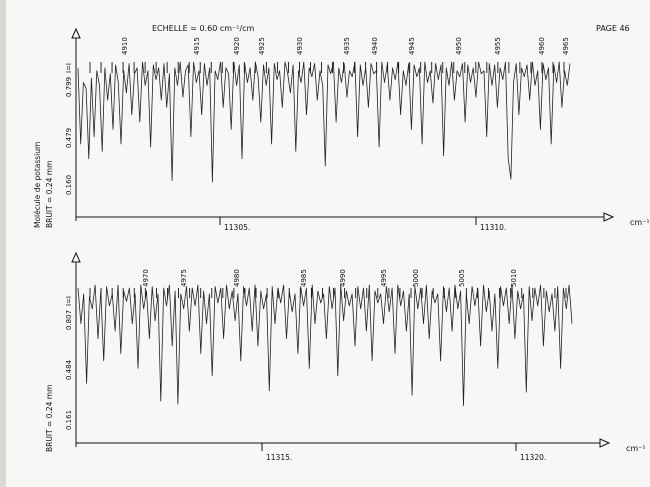 This screenshot has width=650, height=487. I want to click on p1-line-number: 4945, so click(412, 46).